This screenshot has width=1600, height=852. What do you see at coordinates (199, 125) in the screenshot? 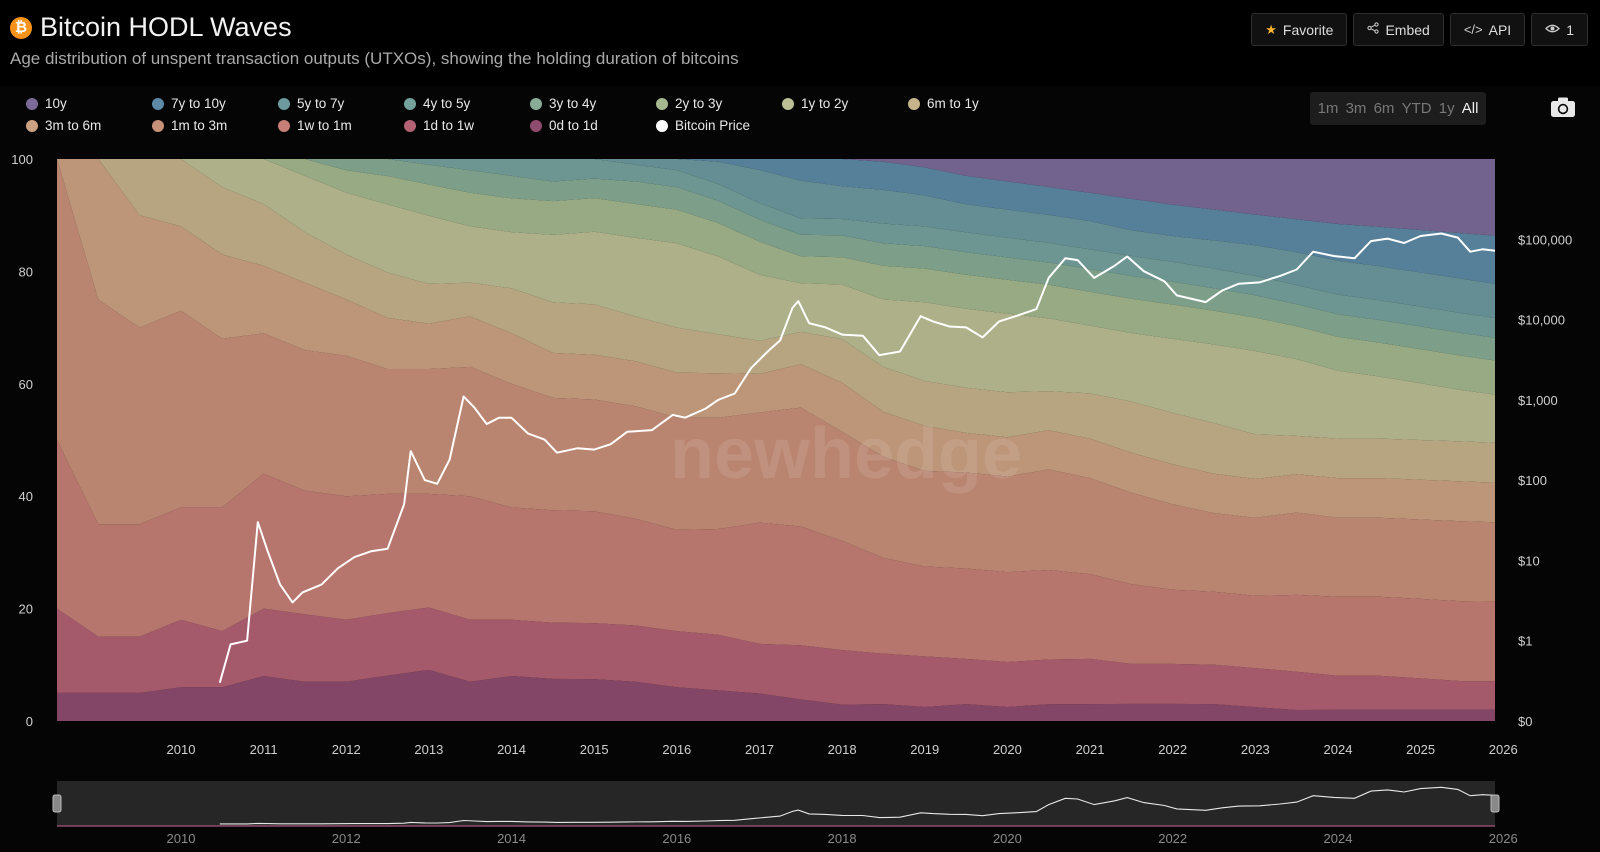
I see `legend-label: 1m to 3m` at bounding box center [199, 125].